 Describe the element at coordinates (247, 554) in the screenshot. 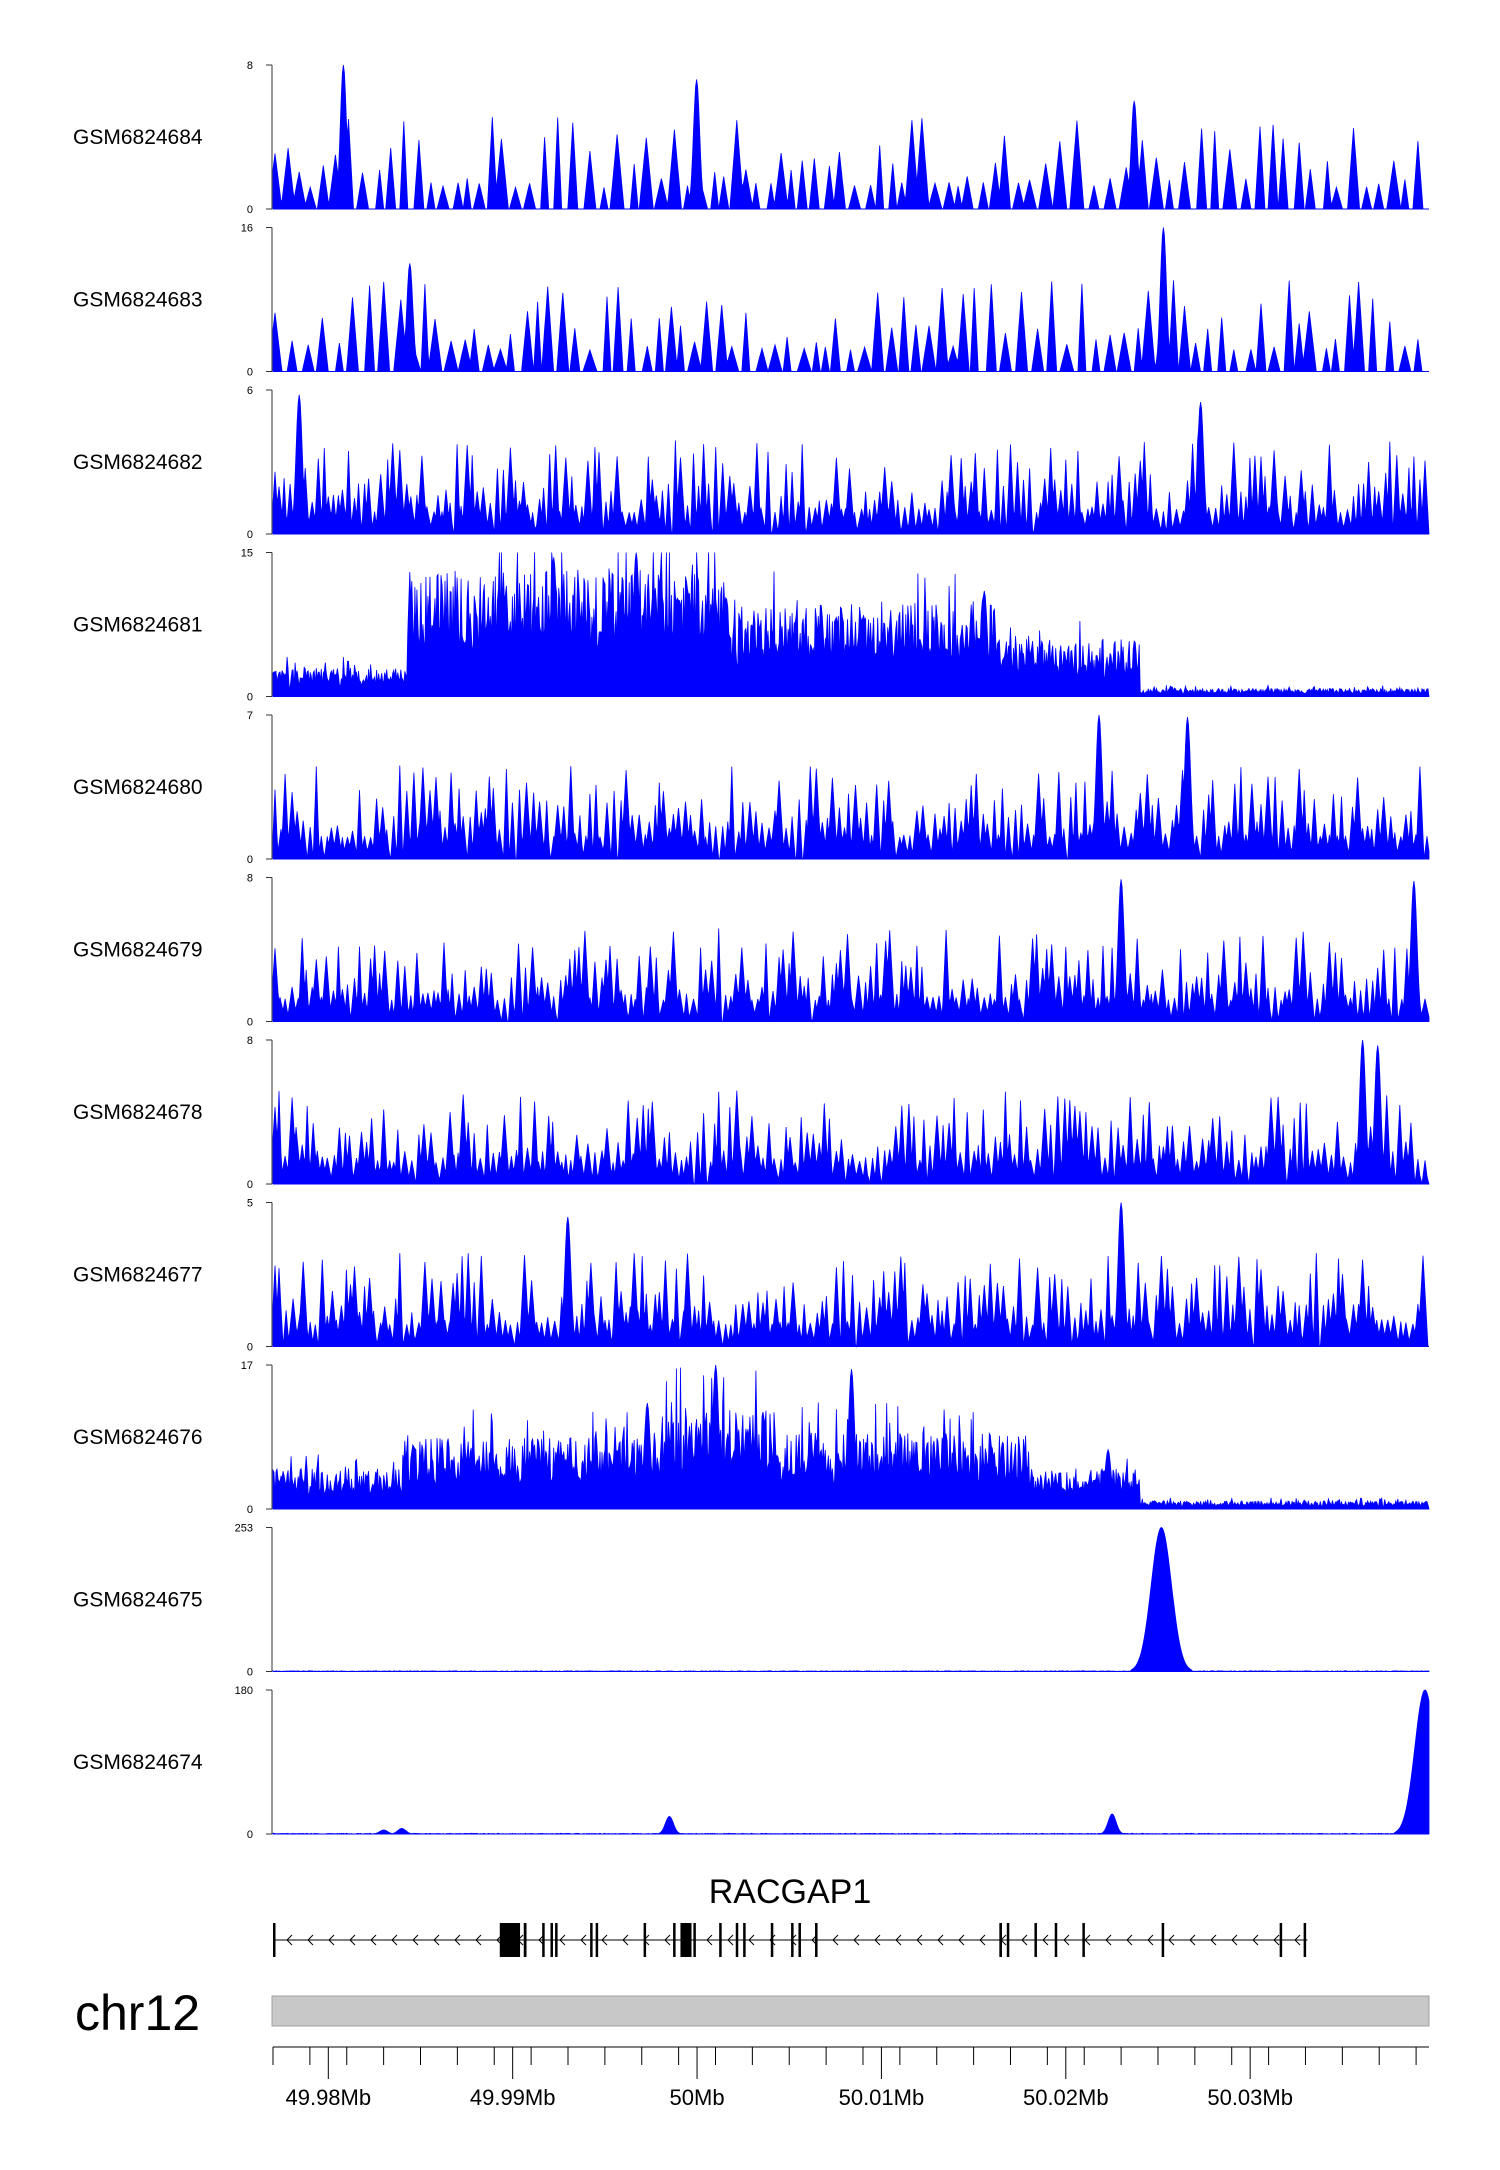

I see `y-max-label: 15` at that location.